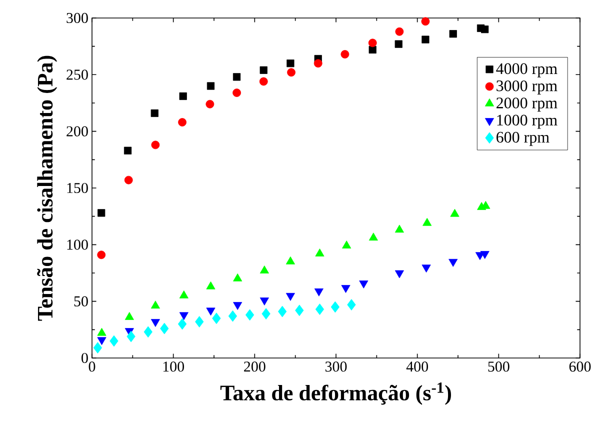 The width and height of the screenshot is (593, 431). Describe the element at coordinates (47, 188) in the screenshot. I see `y-axis-title: Tensão de cisalhamento (Pa)` at that location.